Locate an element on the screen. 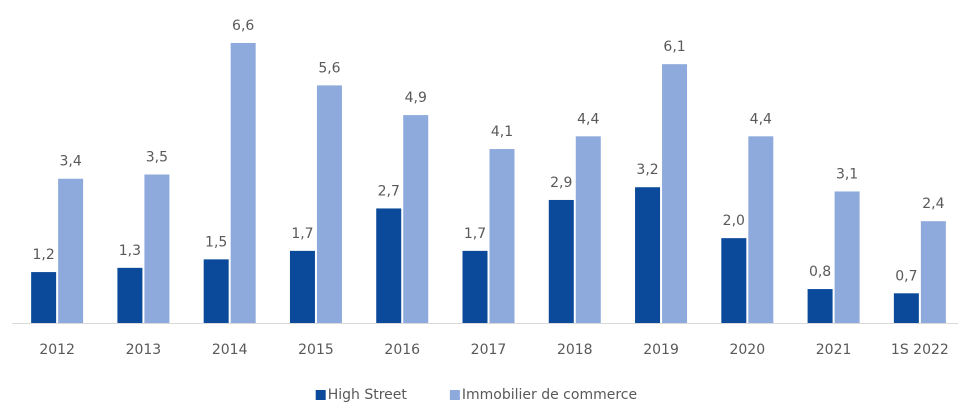 This screenshot has height=403, width=960. data-label: 6,1 is located at coordinates (674, 47).